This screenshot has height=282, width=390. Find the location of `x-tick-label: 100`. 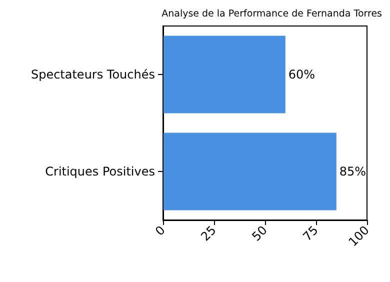

x-tick-label: 100 is located at coordinates (359, 236).